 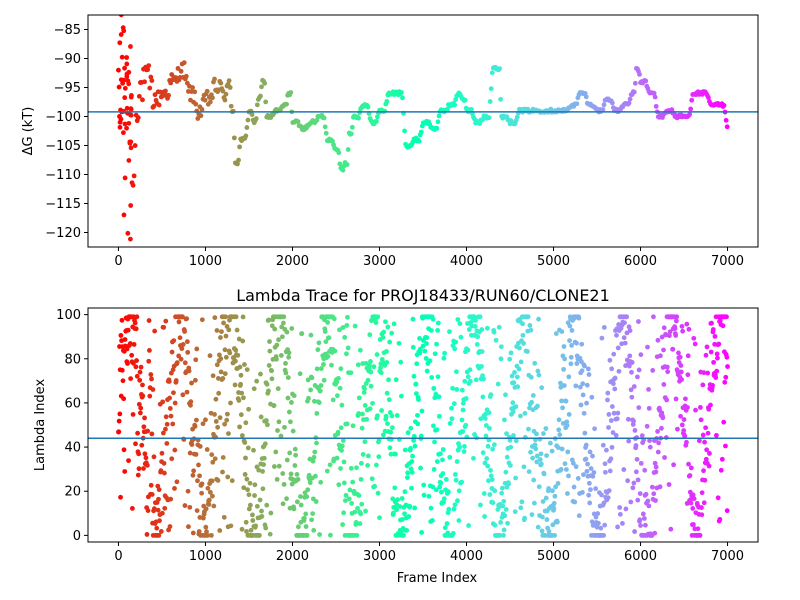 What do you see at coordinates (205, 261) in the screenshot?
I see `x-tick-label: 1000` at bounding box center [205, 261].